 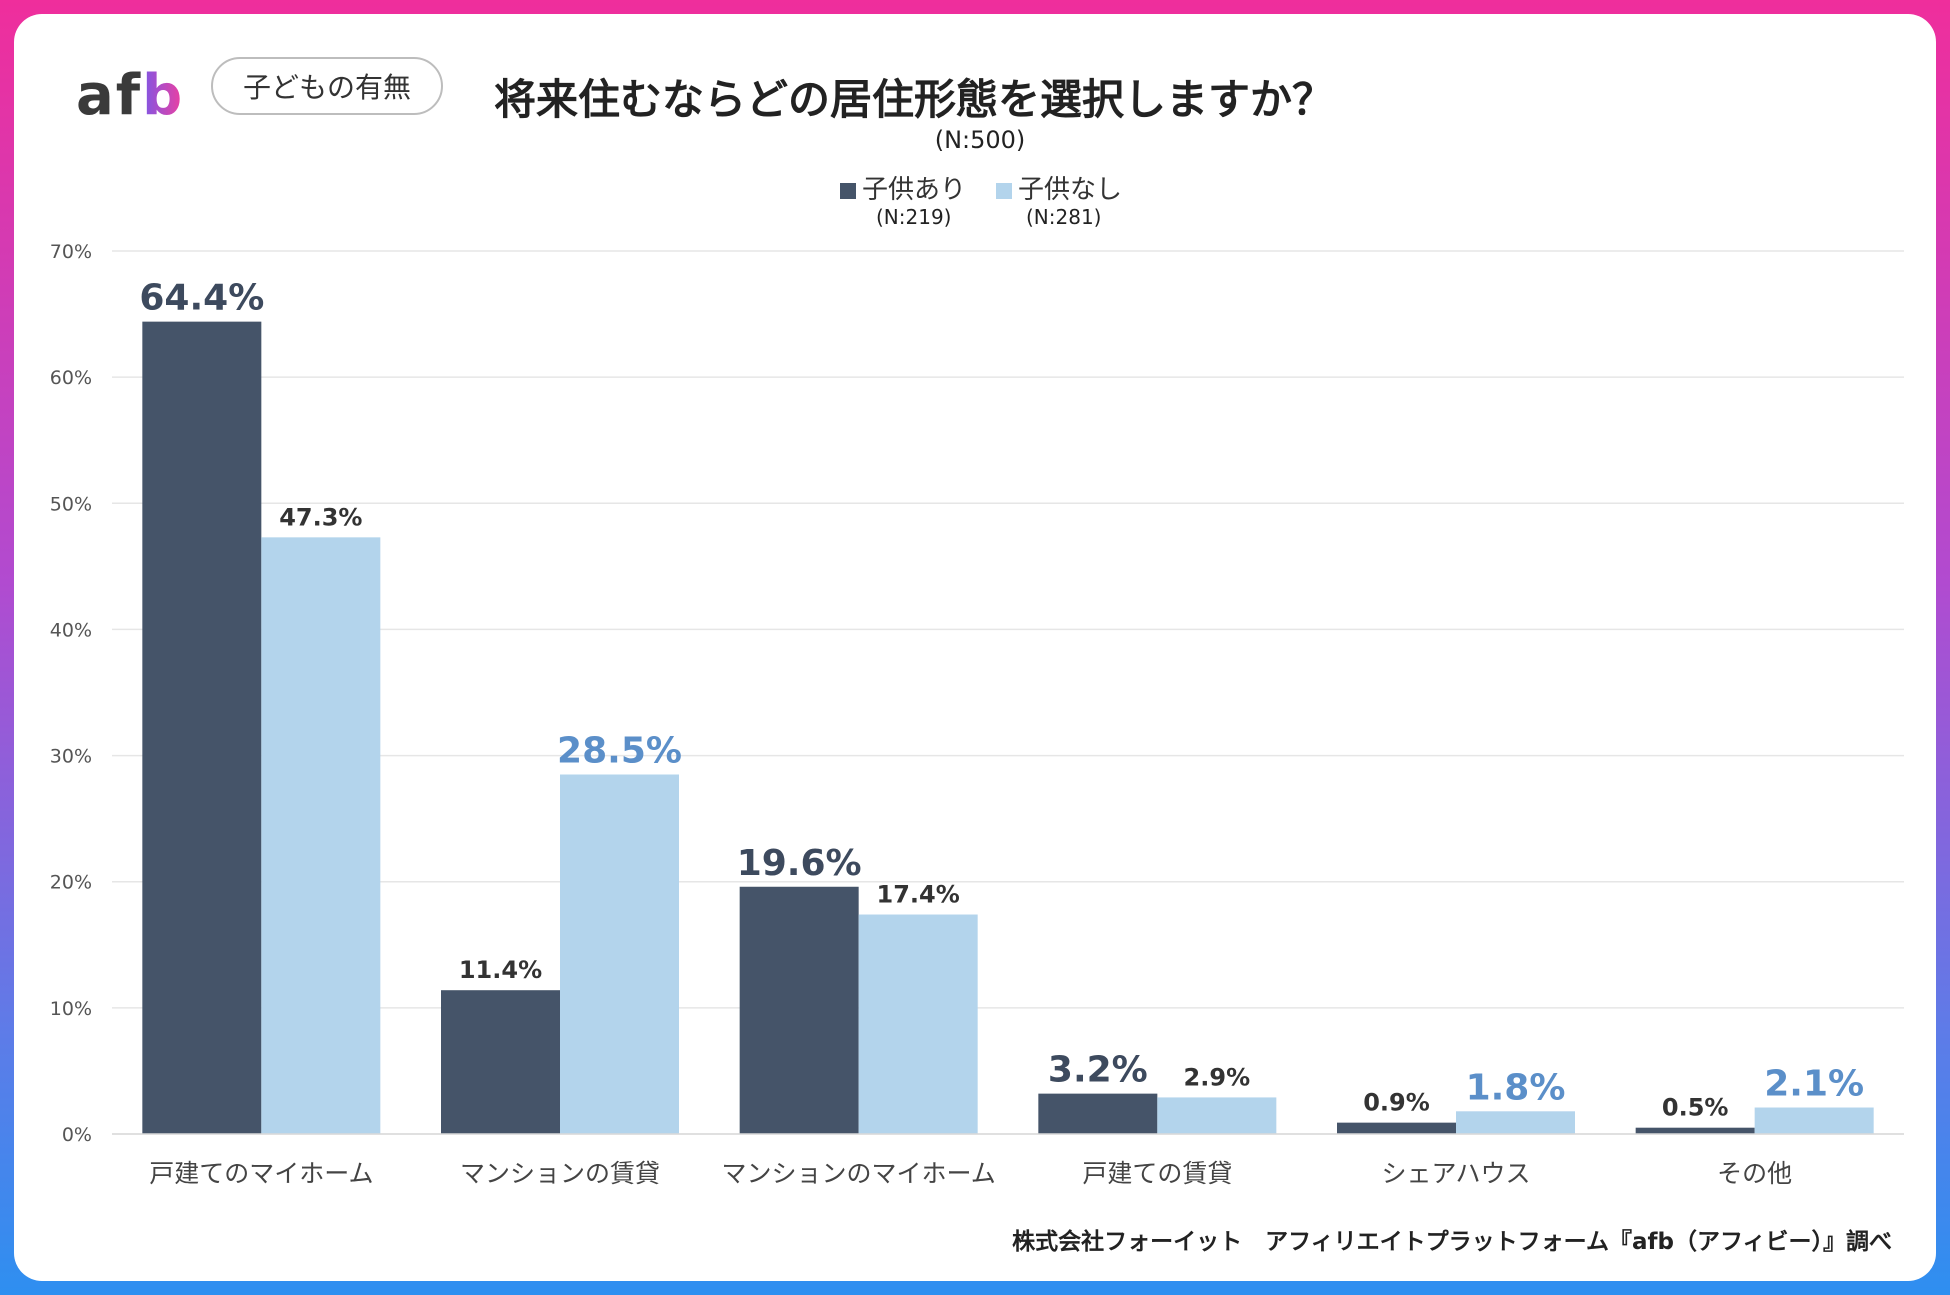 What do you see at coordinates (914, 190) in the screenshot?
I see `legend-label-with-children: 子供あり` at bounding box center [914, 190].